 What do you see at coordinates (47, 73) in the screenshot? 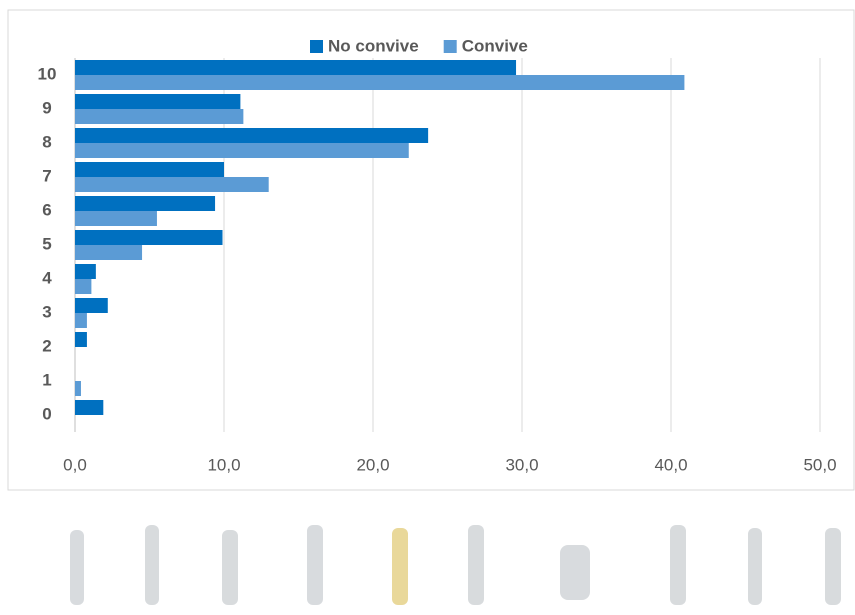
I see `y-tick-label: 10` at bounding box center [47, 73].